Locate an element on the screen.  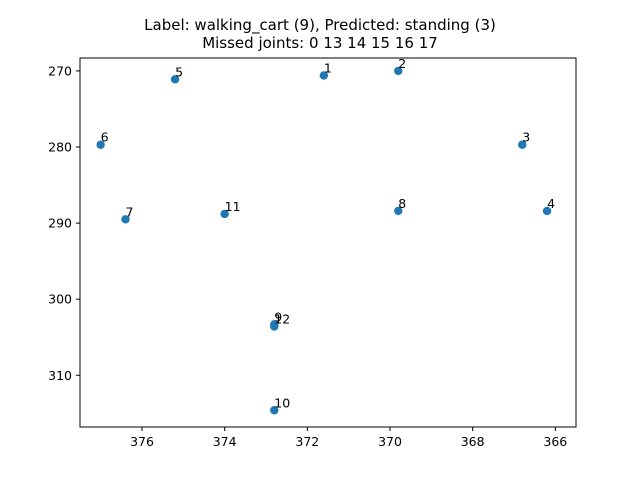
y-tick-label: 280 is located at coordinates (60, 147).